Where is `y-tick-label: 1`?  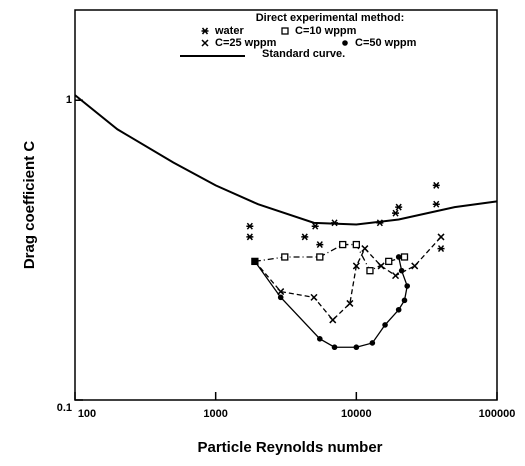
y-tick-label: 1 is located at coordinates (69, 100).